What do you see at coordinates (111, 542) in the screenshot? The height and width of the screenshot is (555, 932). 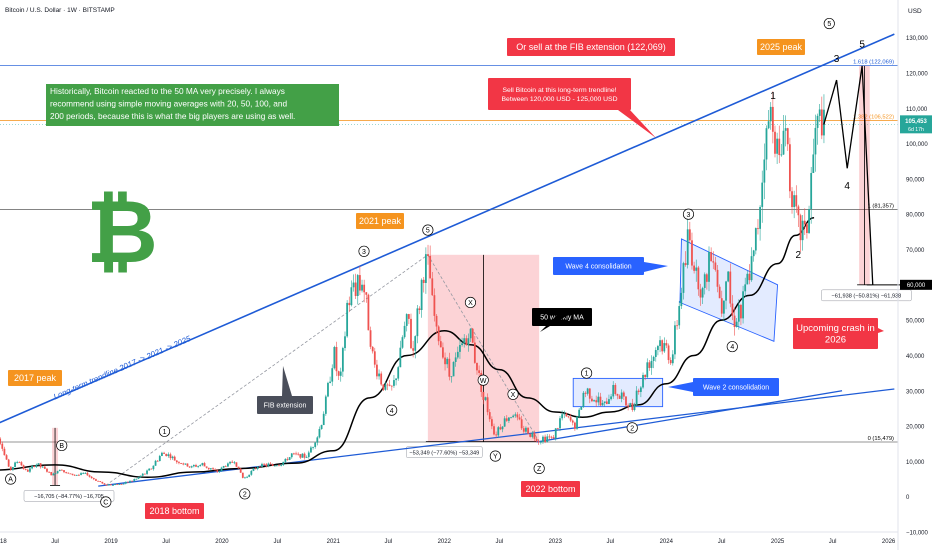 I see `x-tick-label: 2019` at bounding box center [111, 542].